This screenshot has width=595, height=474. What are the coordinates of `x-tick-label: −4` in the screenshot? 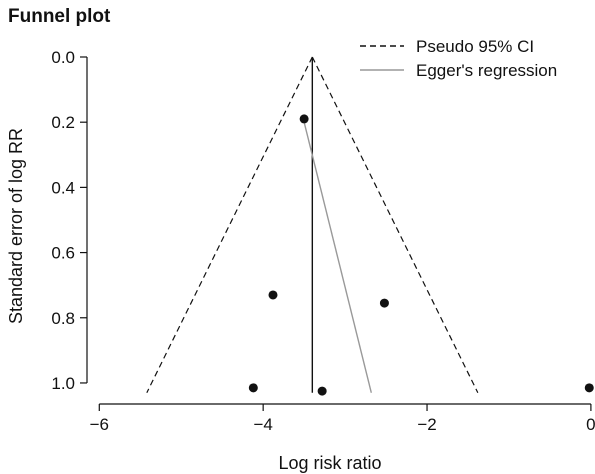 It's located at (262, 424).